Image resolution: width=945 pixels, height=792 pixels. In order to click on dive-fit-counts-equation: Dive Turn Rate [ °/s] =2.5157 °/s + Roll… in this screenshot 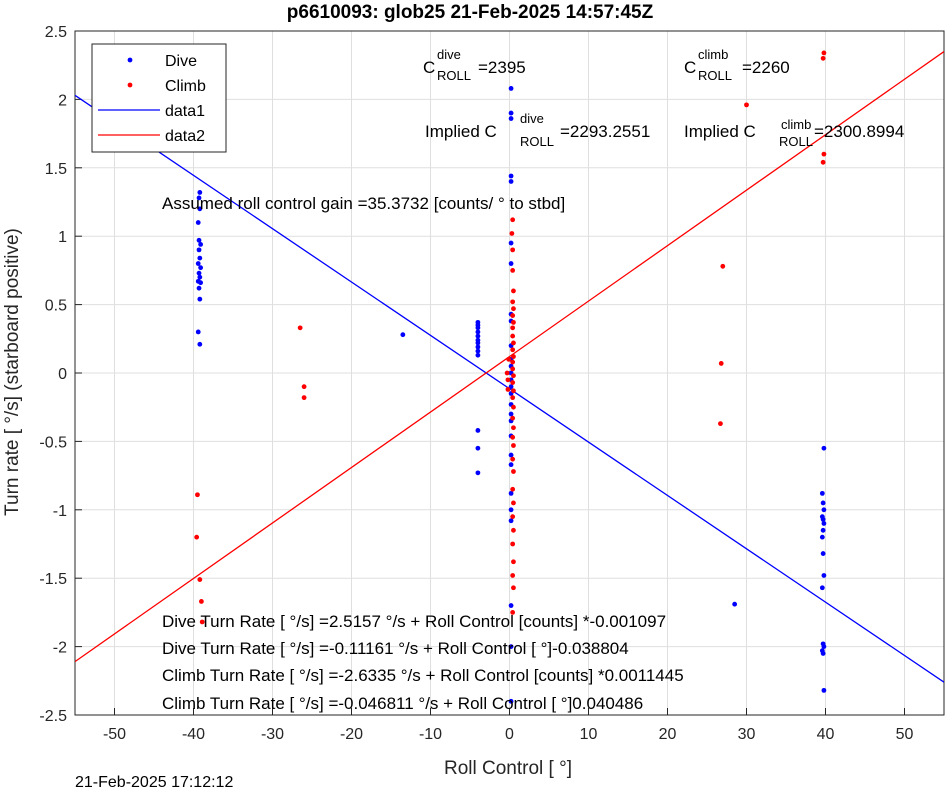, I will do `click(414, 621)`.